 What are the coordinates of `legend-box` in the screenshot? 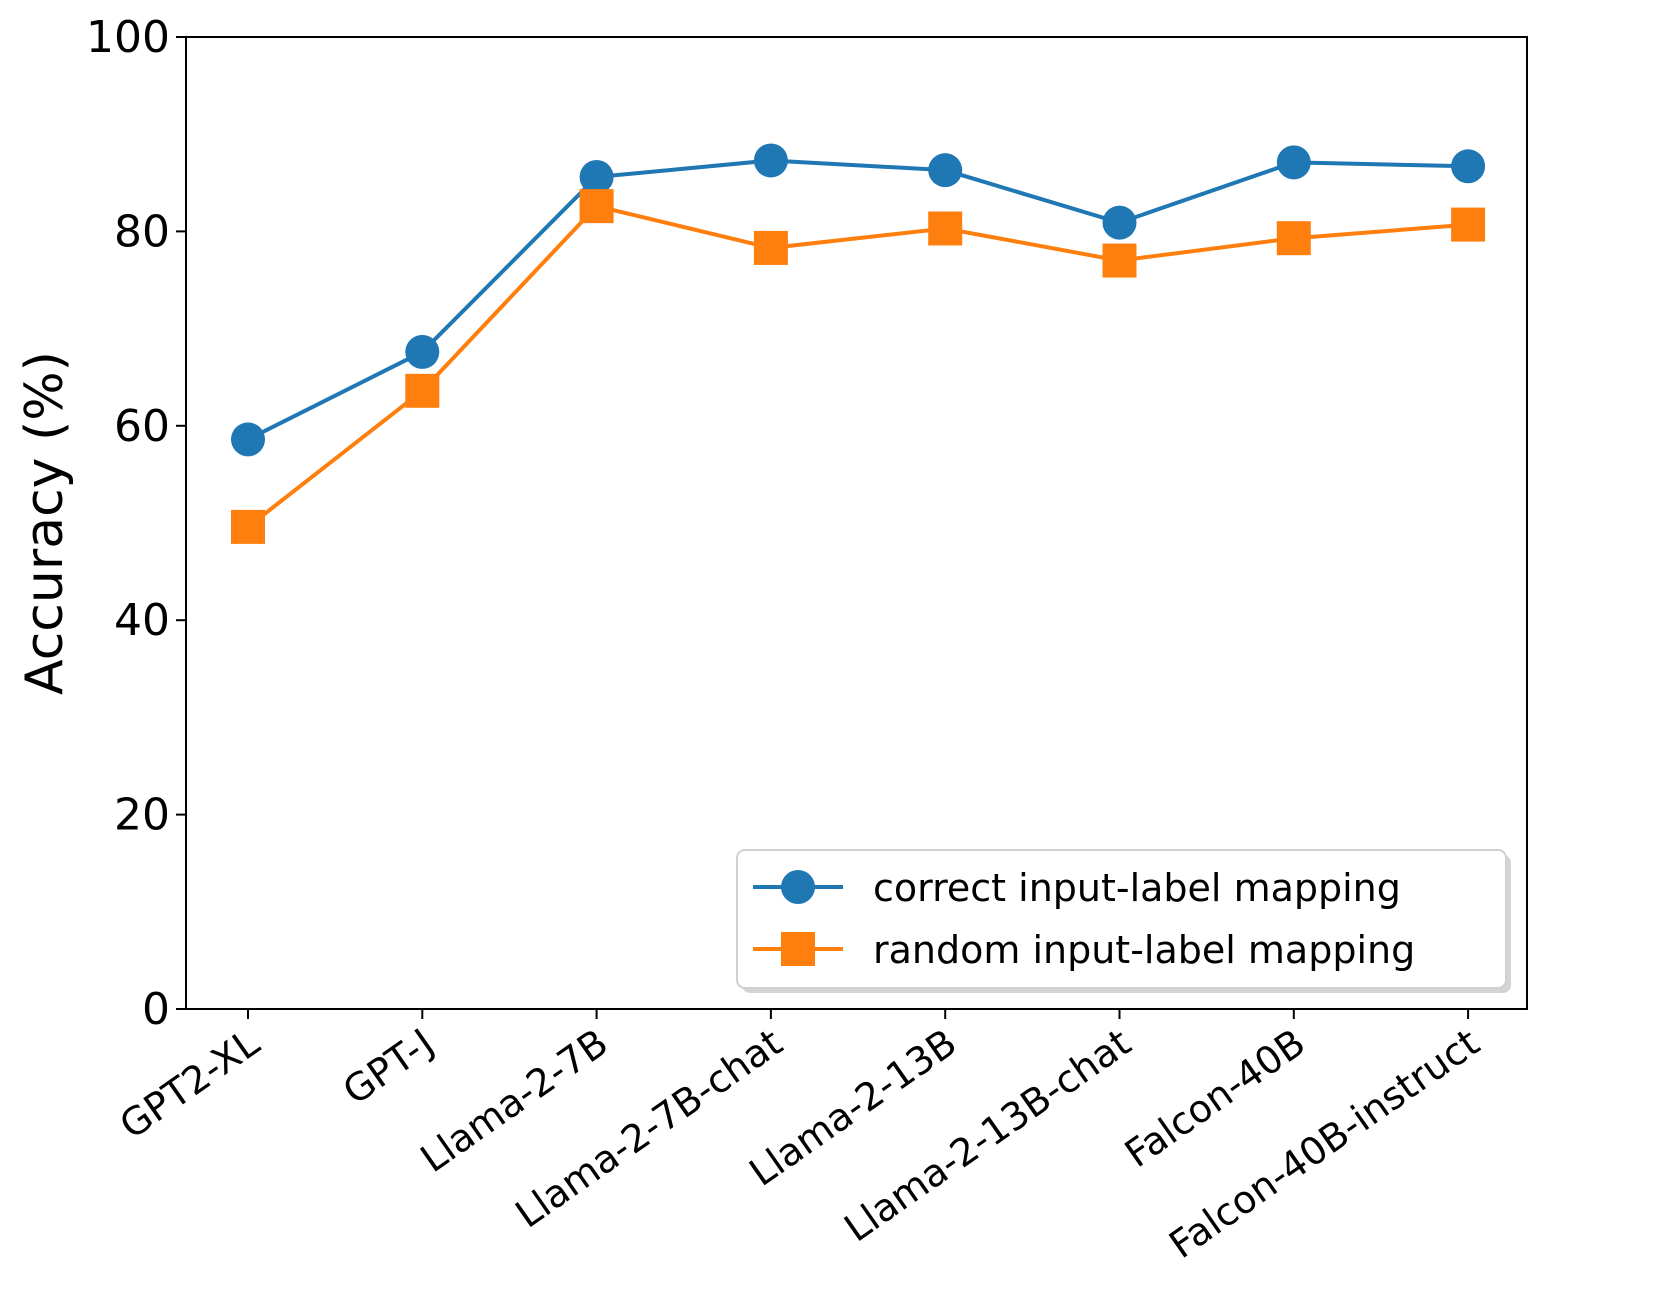 It's located at (1121, 919).